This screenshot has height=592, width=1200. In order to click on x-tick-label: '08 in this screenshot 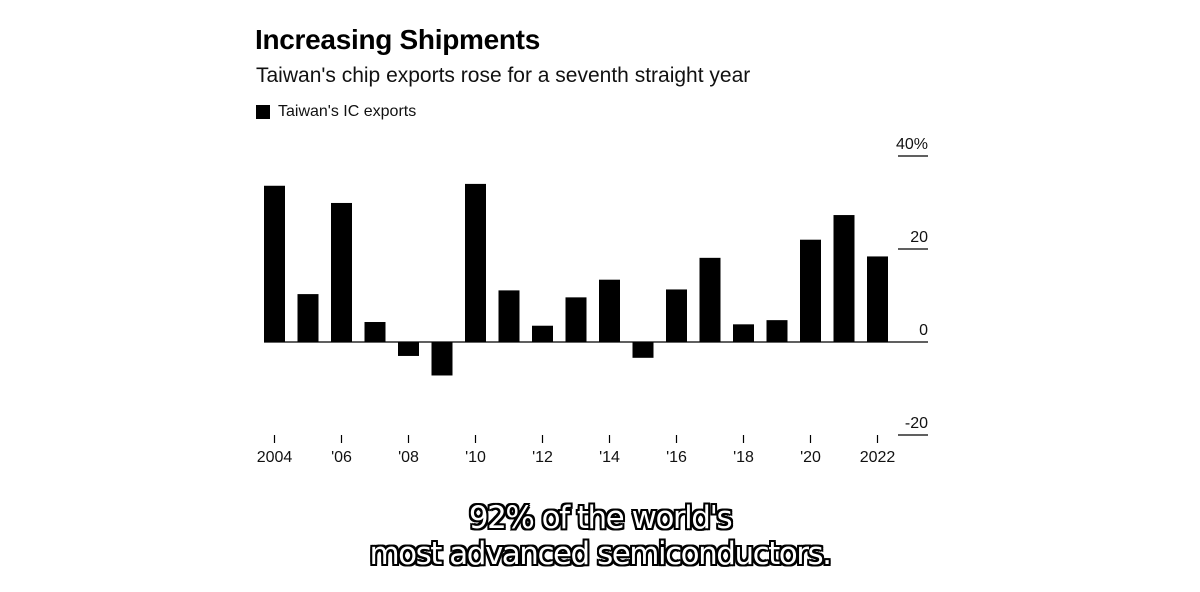, I will do `click(408, 457)`.